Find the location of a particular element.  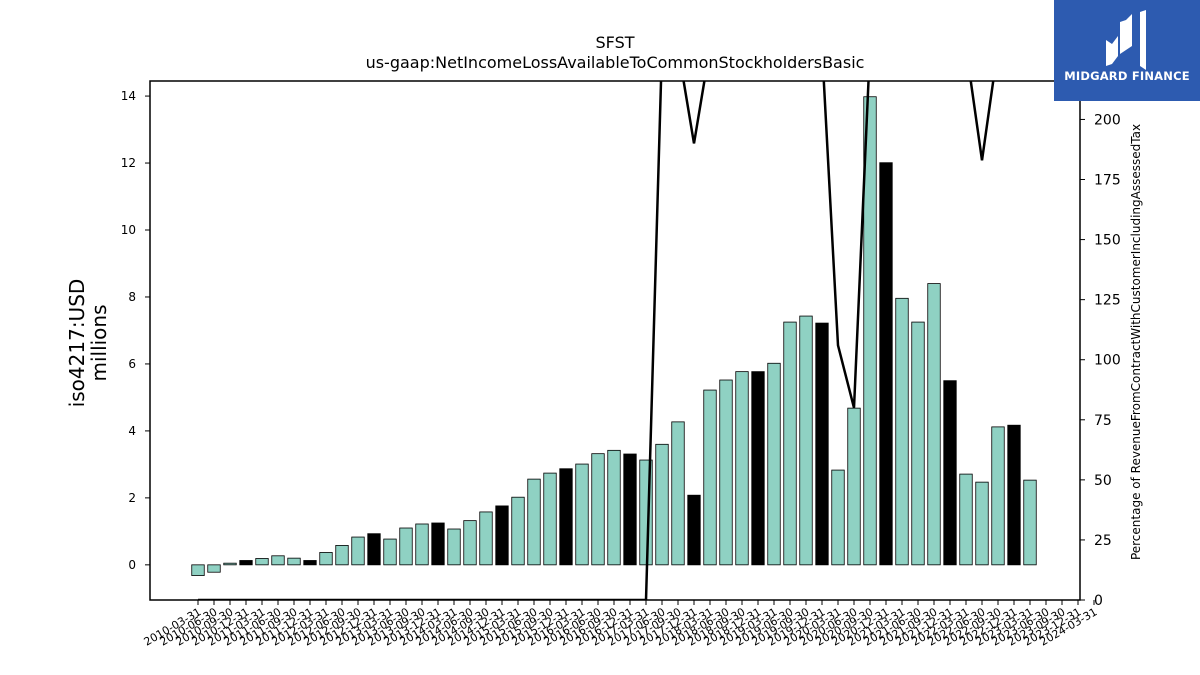

left-axis-label-line1: iso4217:USD is located at coordinates (77, 343).